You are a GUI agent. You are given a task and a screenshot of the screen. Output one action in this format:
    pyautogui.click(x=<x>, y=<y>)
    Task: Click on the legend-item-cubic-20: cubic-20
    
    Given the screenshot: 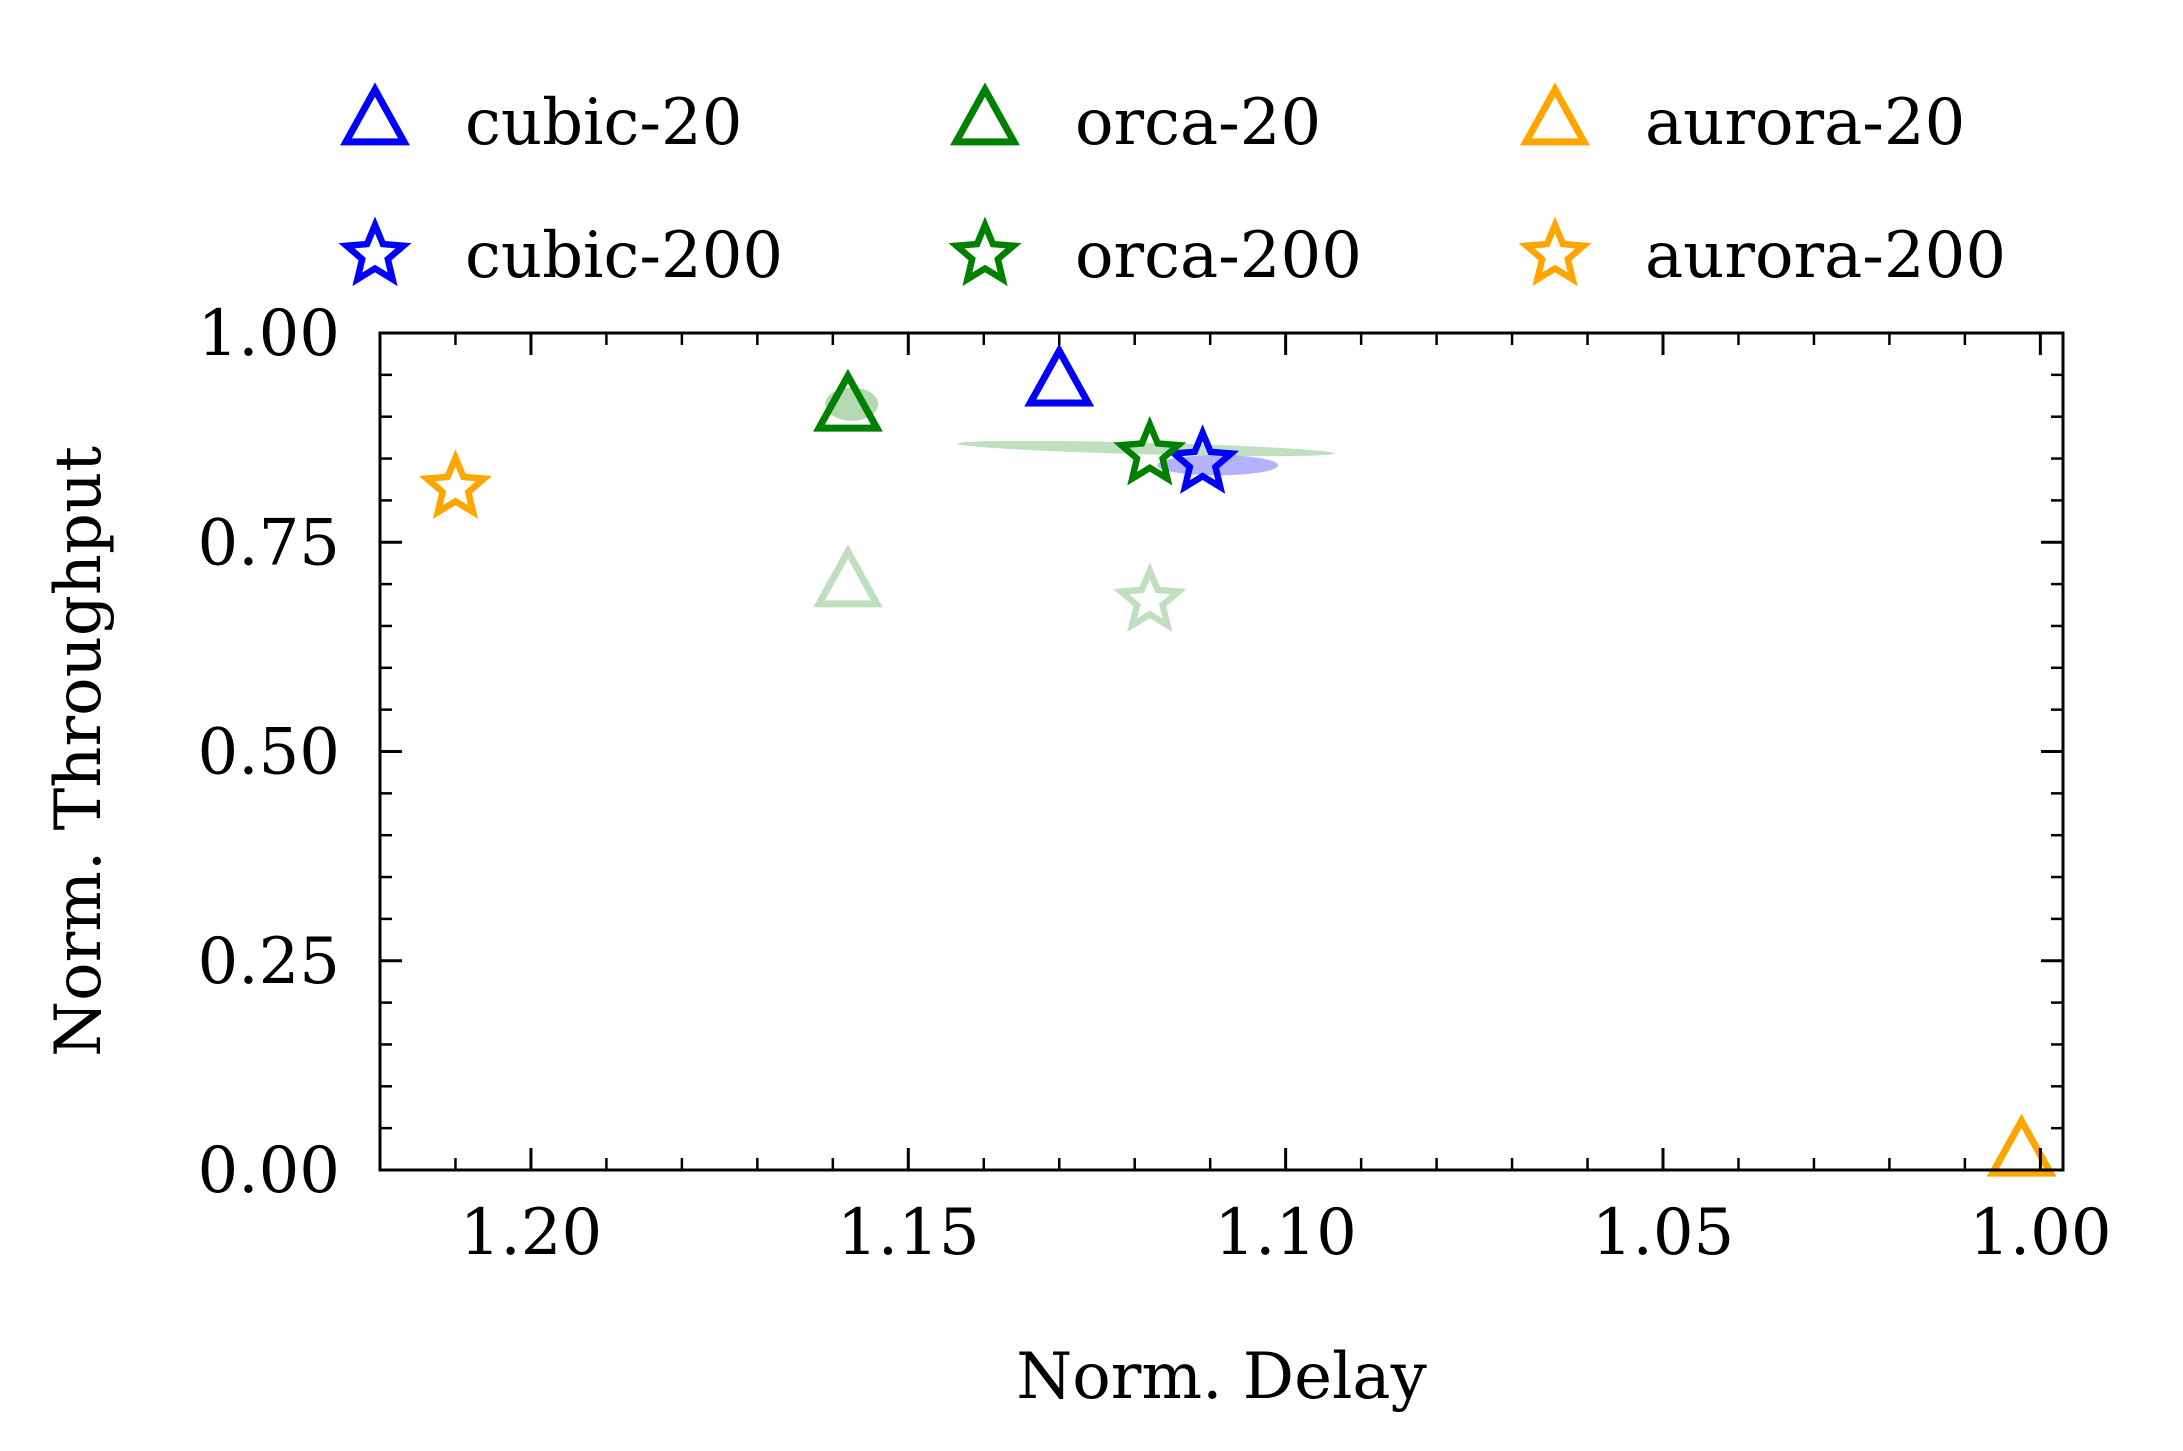 What is the action you would take?
    pyautogui.click(x=541, y=121)
    